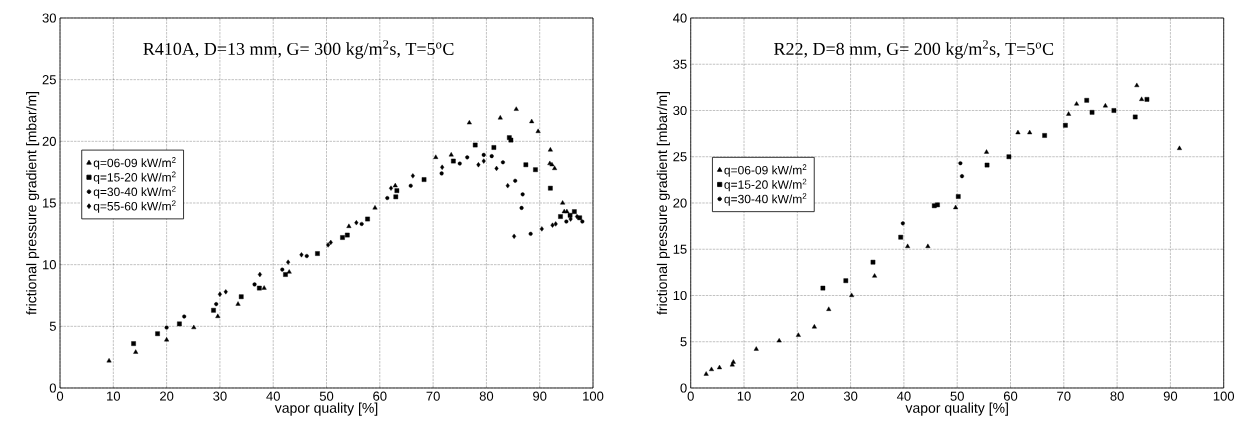 This screenshot has width=1249, height=430. Describe the element at coordinates (1117, 396) in the screenshot. I see `x-tick-label: 80` at that location.